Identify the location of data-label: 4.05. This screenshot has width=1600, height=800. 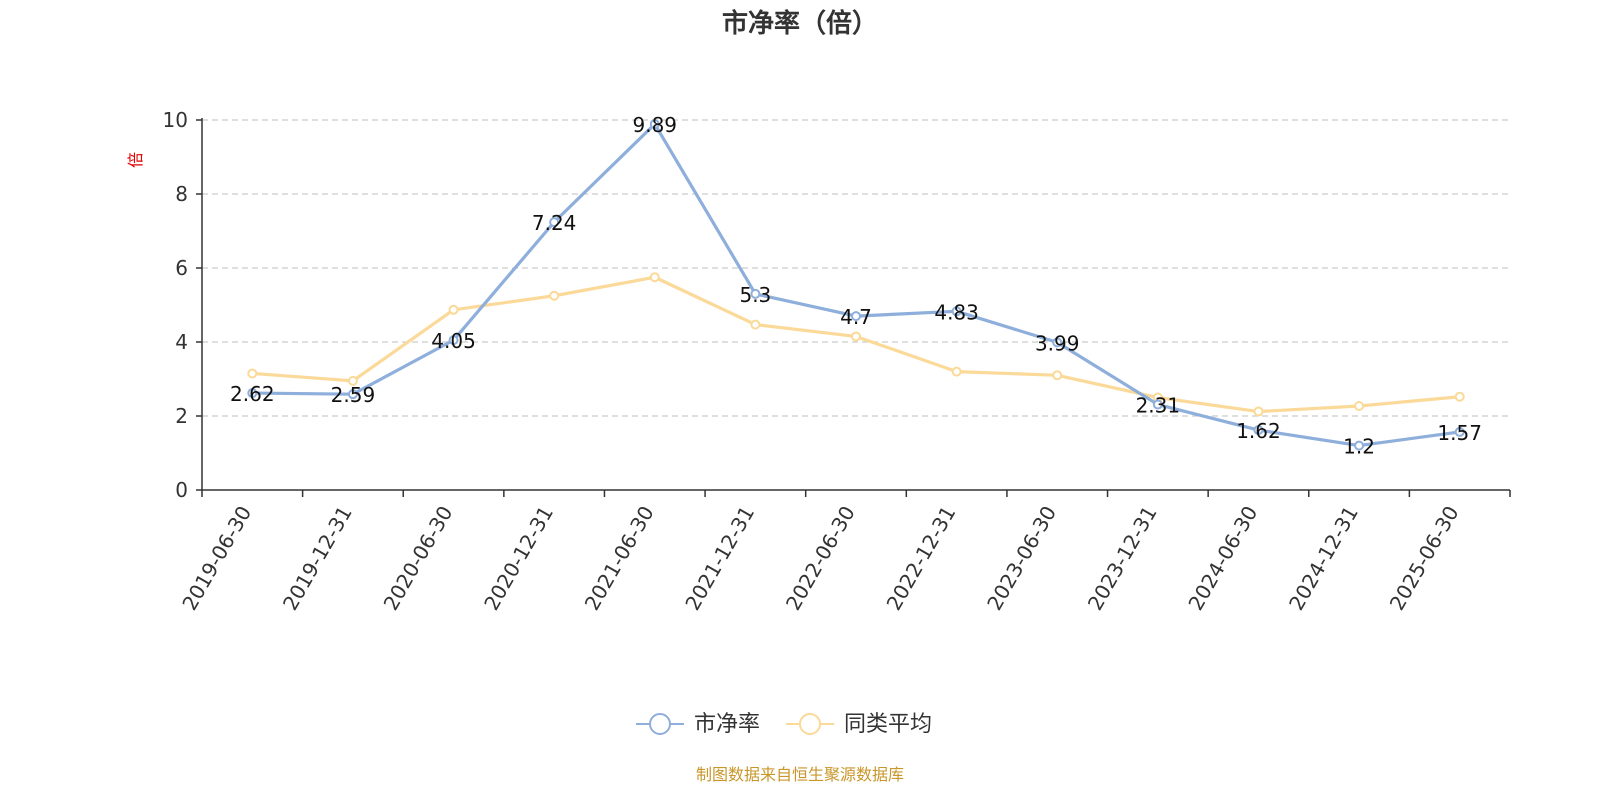
(453, 341).